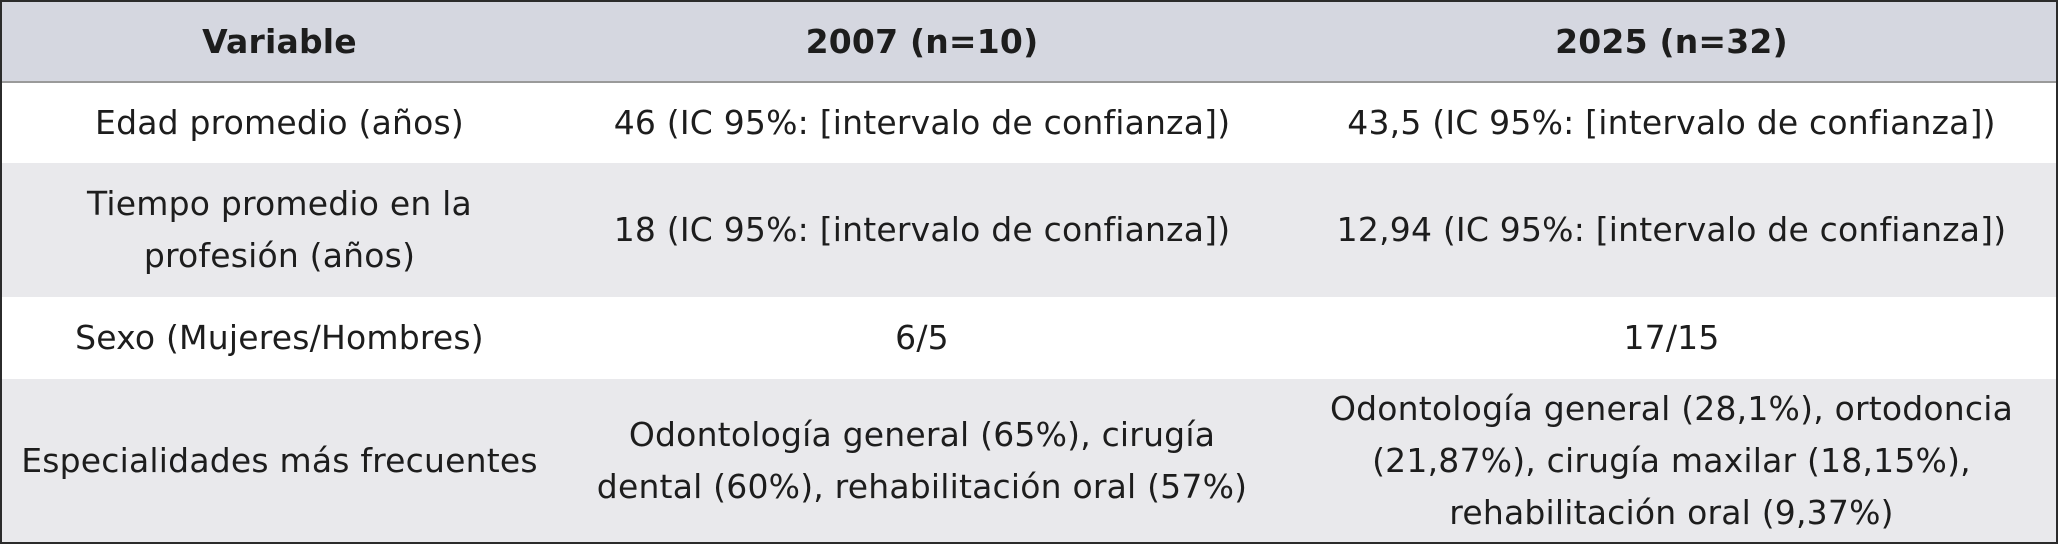 Image resolution: width=2058 pixels, height=544 pixels. What do you see at coordinates (1671, 338) in the screenshot?
I see `cell-2025: 17/15` at bounding box center [1671, 338].